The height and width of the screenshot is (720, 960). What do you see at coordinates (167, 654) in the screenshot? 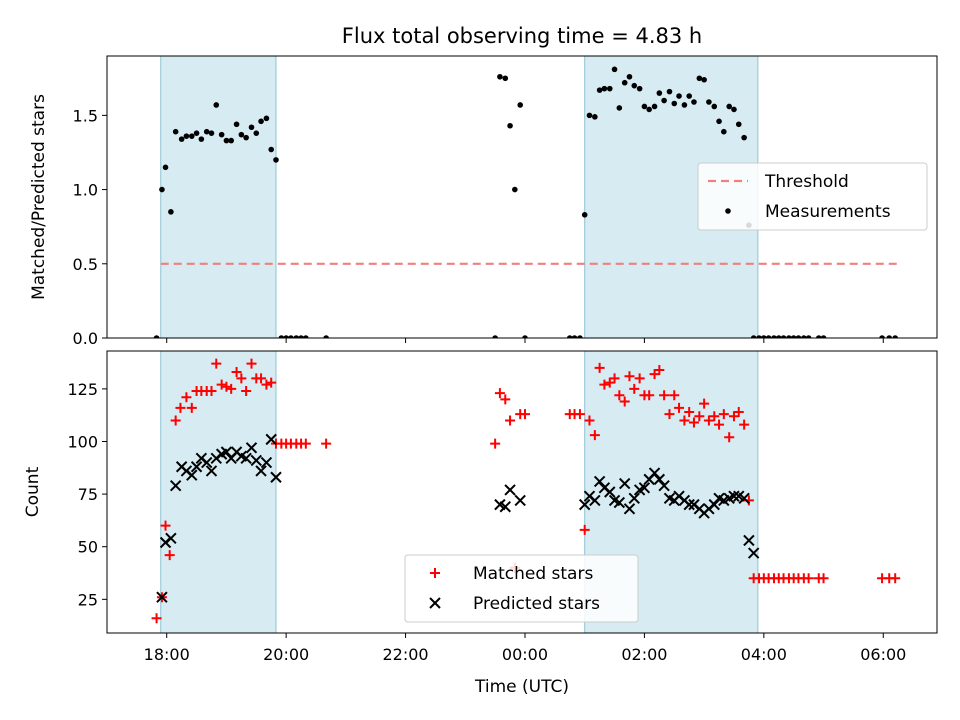
I see `x-tick-label: 18:00` at bounding box center [167, 654].